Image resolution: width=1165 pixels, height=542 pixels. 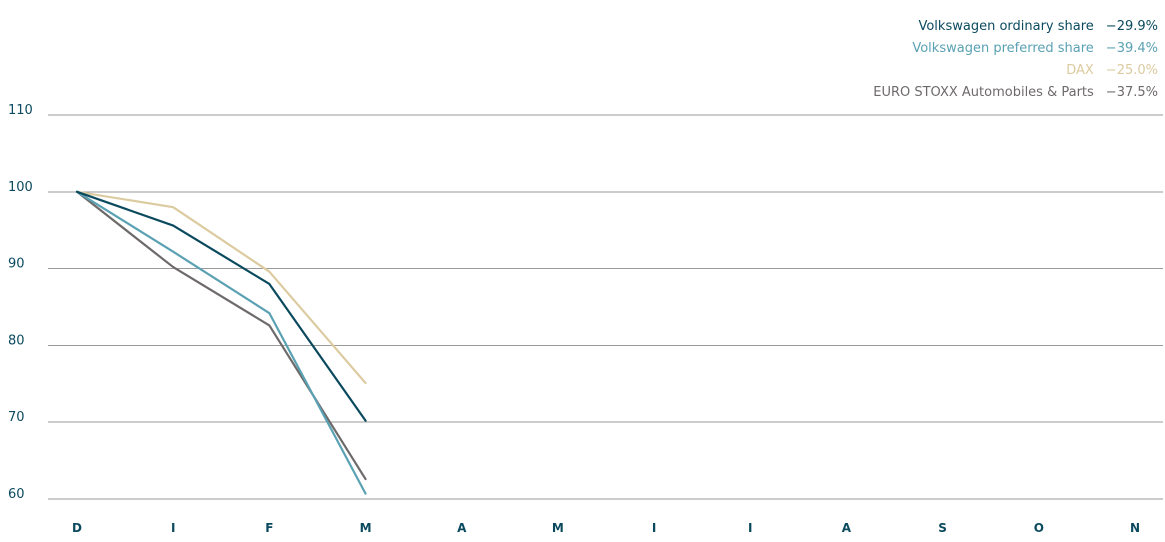 I want to click on x-tick-label: N, so click(x=1135, y=528).